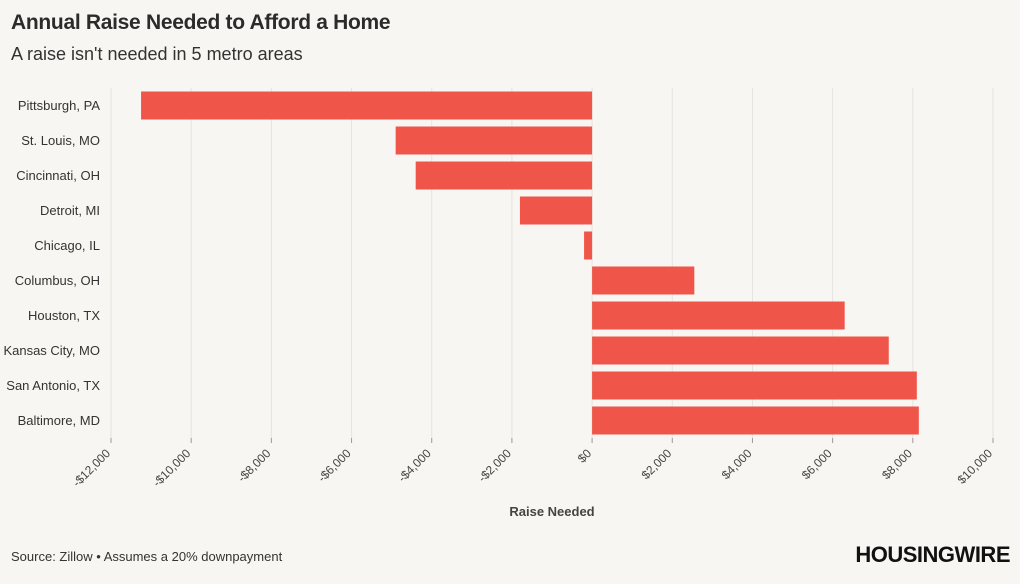 The height and width of the screenshot is (584, 1020). What do you see at coordinates (585, 456) in the screenshot?
I see `x-tick-label: $0` at bounding box center [585, 456].